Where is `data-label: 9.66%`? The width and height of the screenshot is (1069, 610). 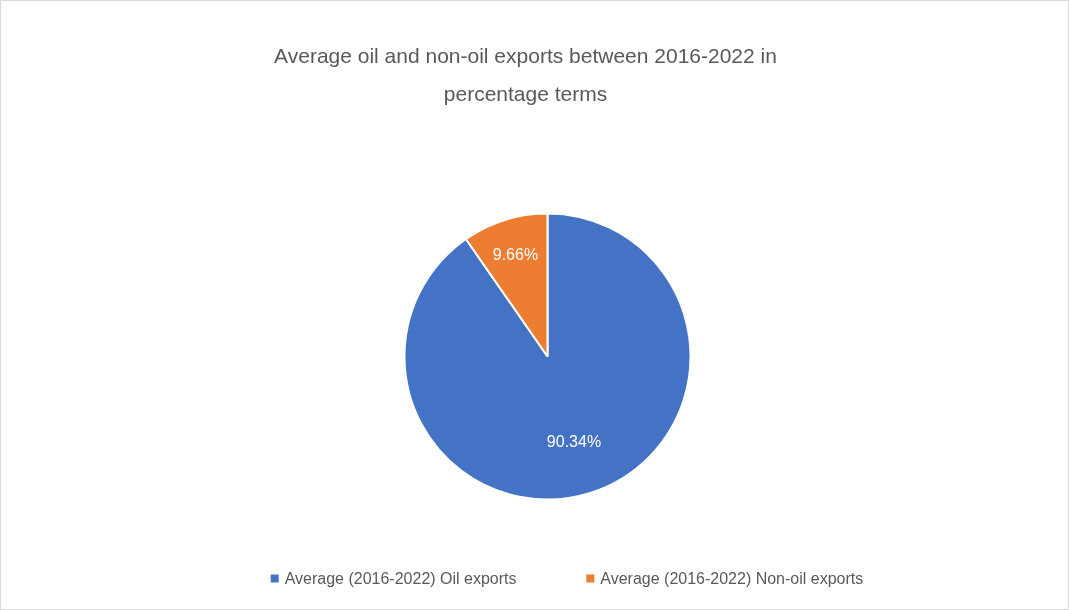
data-label: 9.66% is located at coordinates (515, 254).